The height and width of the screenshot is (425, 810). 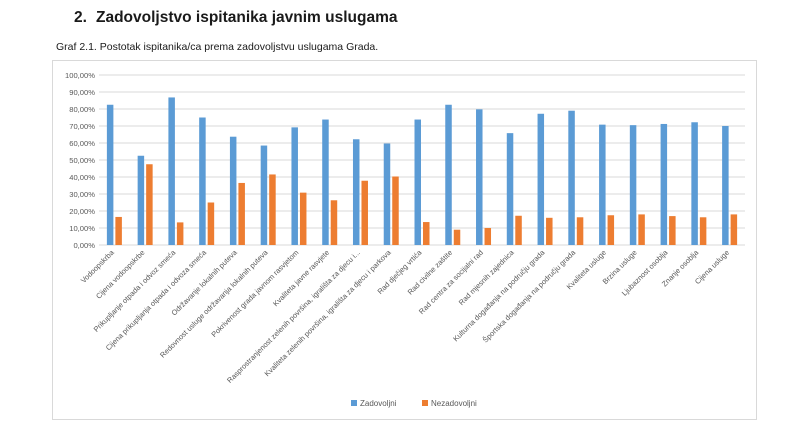 What do you see at coordinates (82, 211) in the screenshot?
I see `y-tick-label: 20,00%` at bounding box center [82, 211].